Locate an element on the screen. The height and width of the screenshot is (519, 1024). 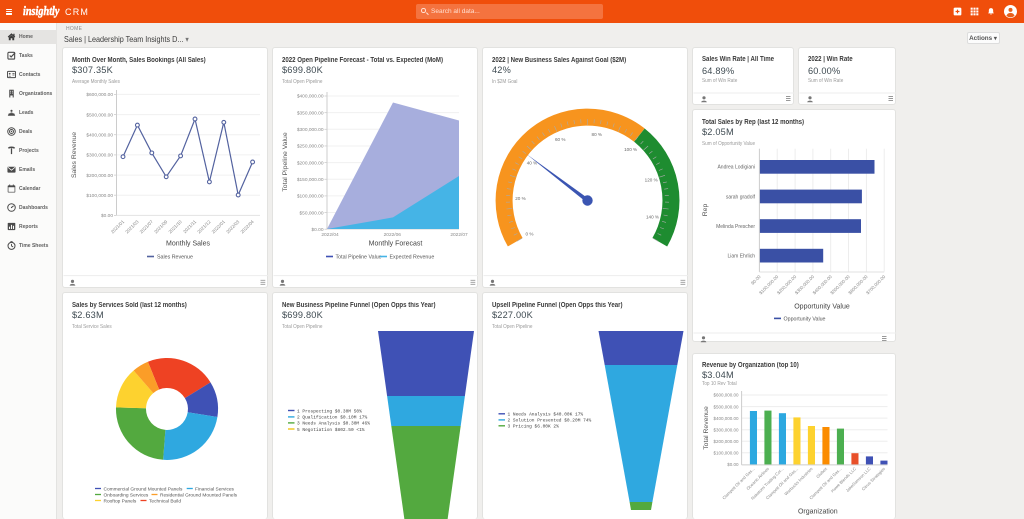
svg-text: $700,000.00 is located at coordinates (876, 285).